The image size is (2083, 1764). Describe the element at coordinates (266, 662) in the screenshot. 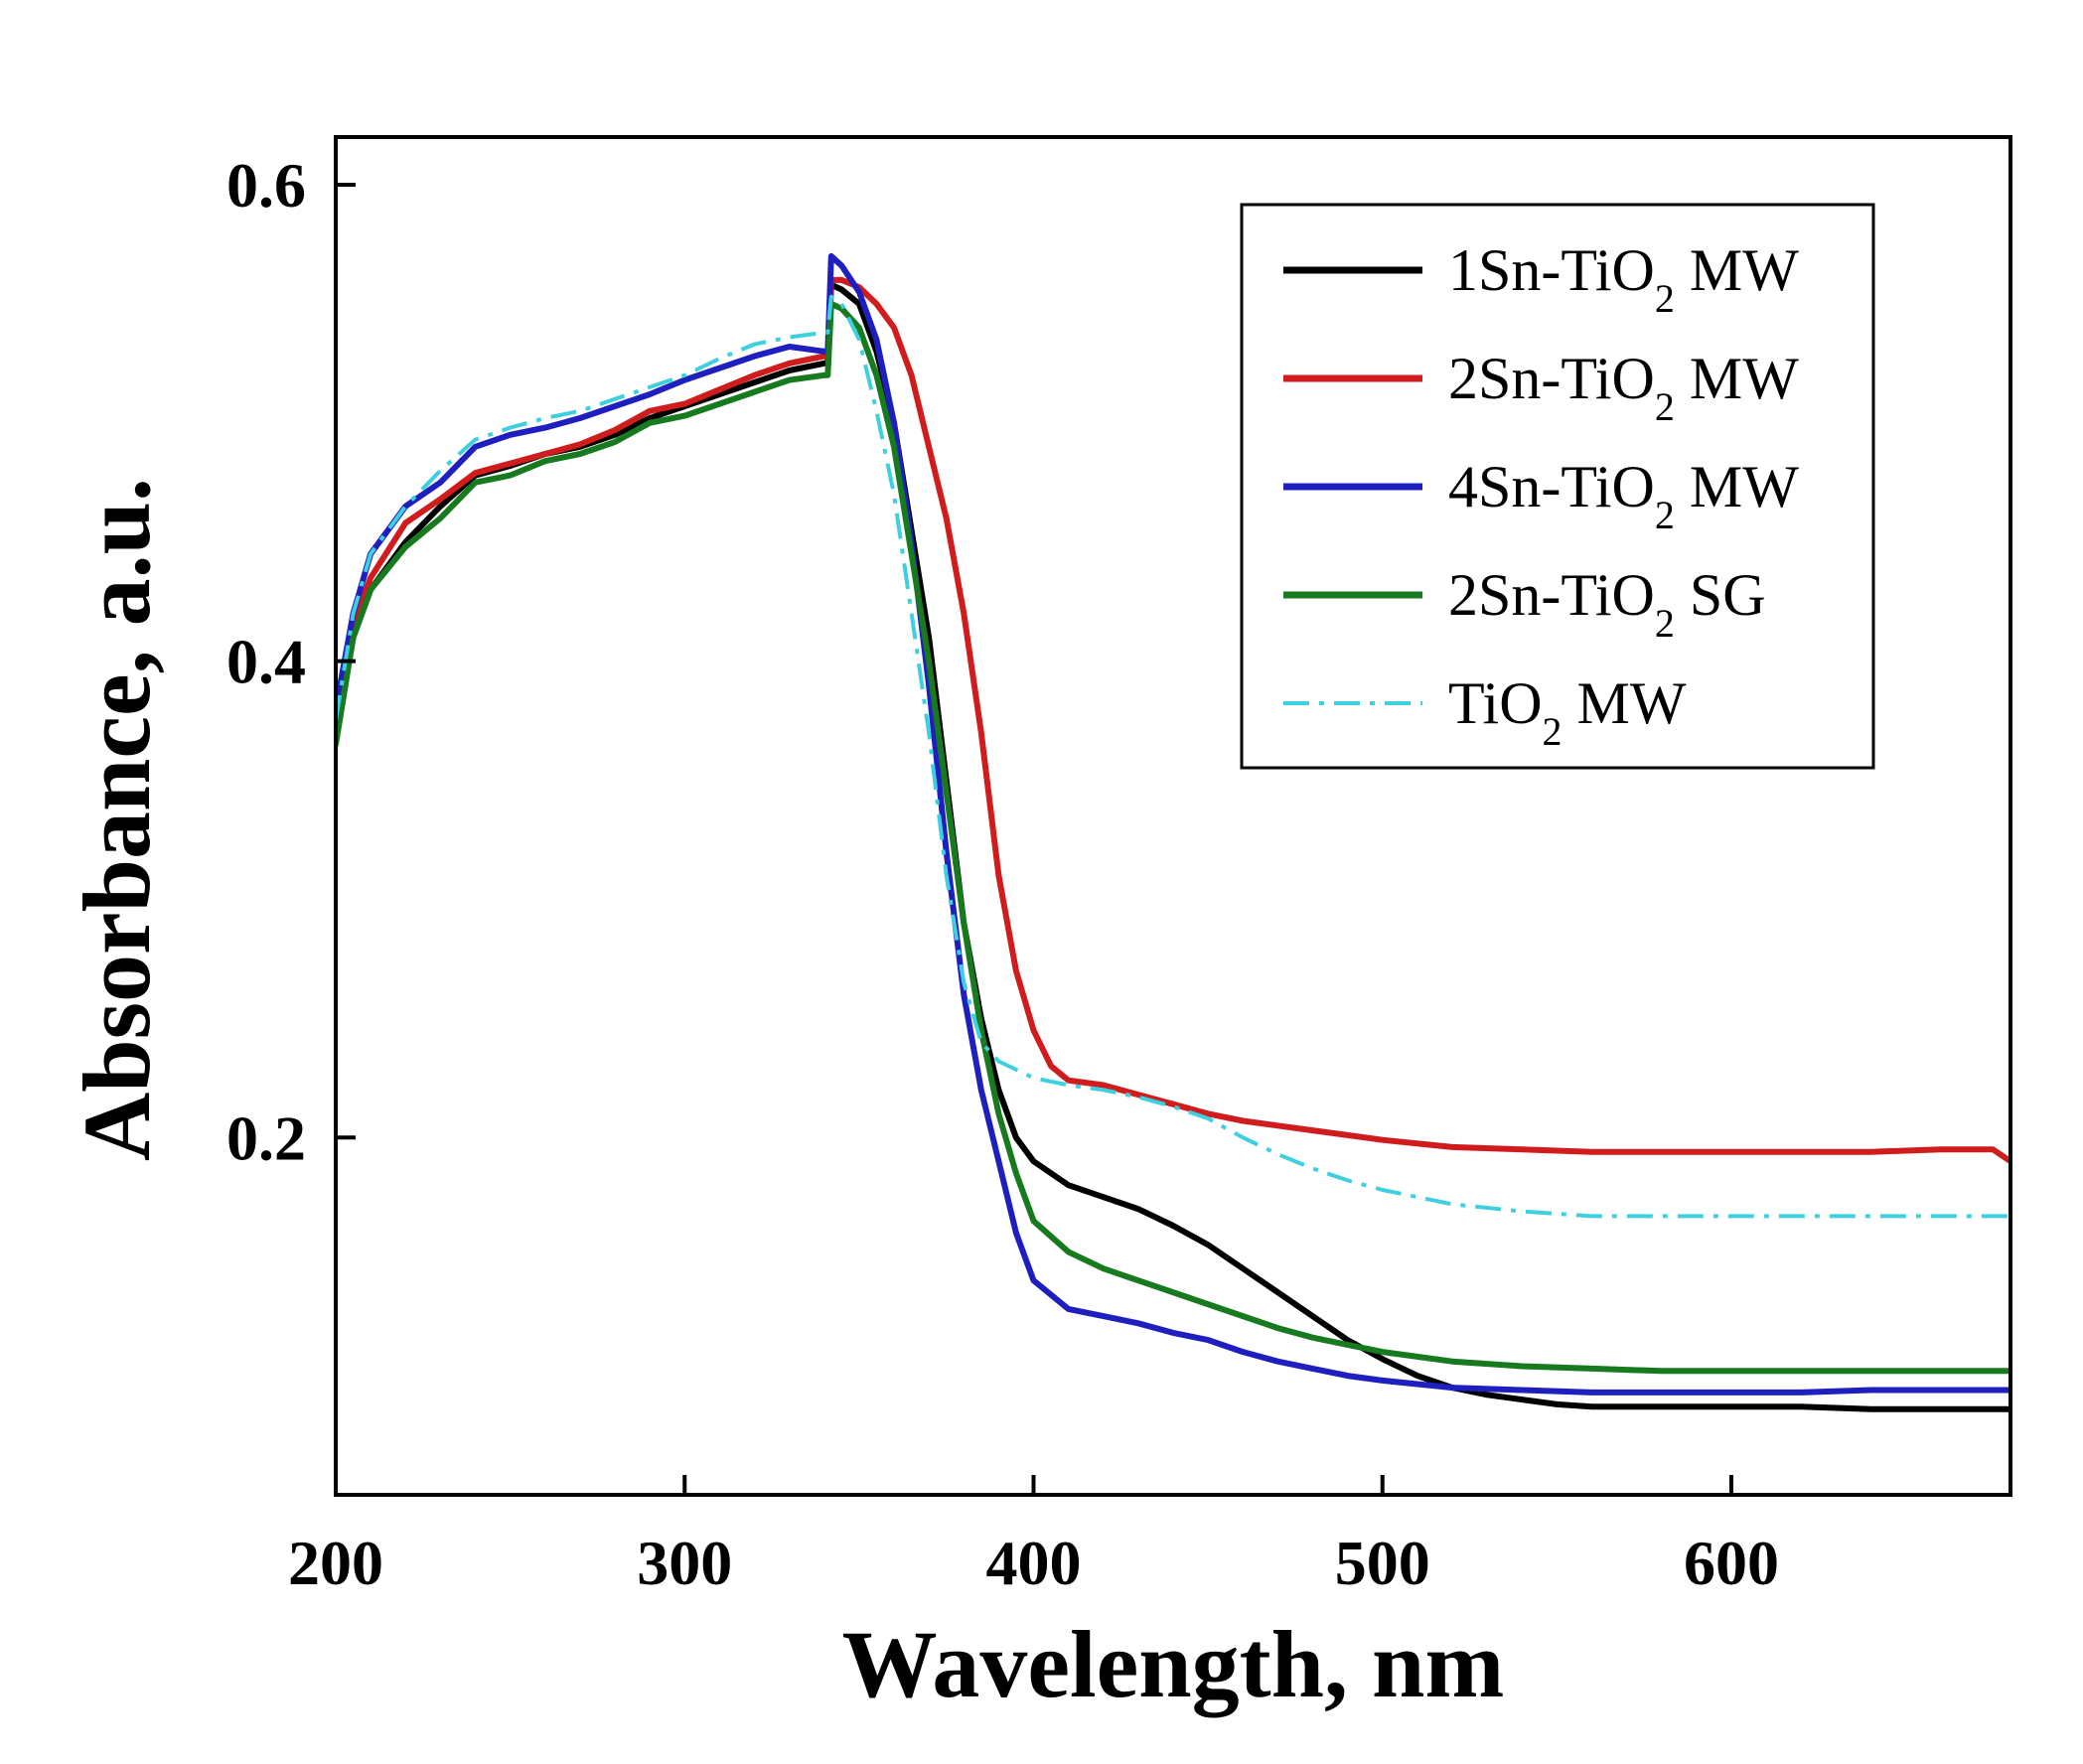

I see `y-tick-label: 0.4` at that location.